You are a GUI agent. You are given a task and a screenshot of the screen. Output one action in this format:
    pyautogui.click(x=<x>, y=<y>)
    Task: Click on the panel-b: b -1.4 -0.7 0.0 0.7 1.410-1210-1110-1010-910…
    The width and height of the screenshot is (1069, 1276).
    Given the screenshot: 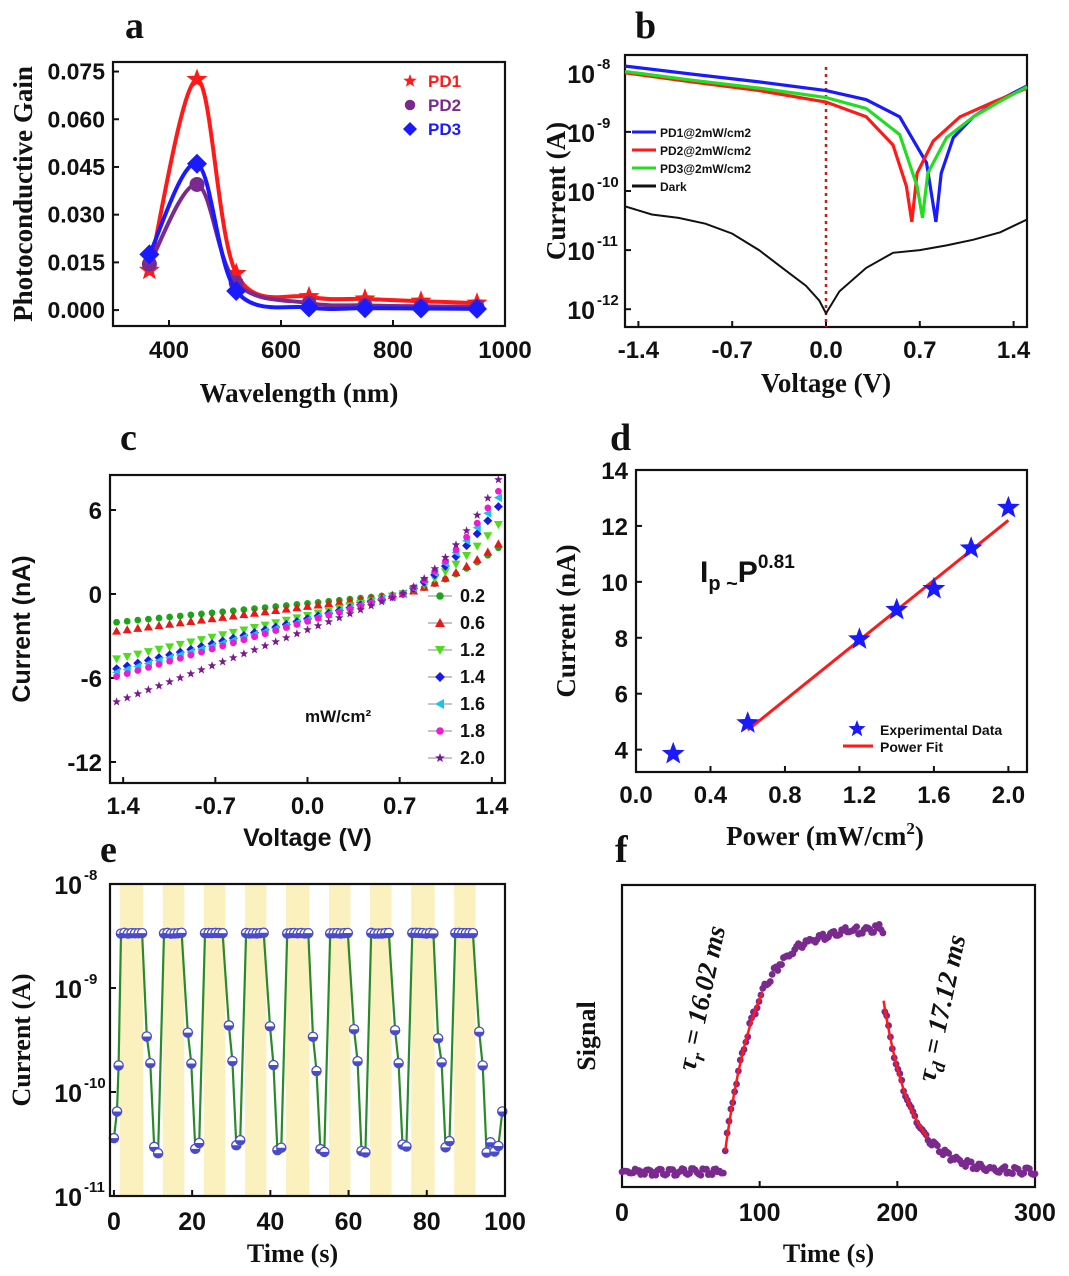 What is the action you would take?
    pyautogui.click(x=786, y=201)
    